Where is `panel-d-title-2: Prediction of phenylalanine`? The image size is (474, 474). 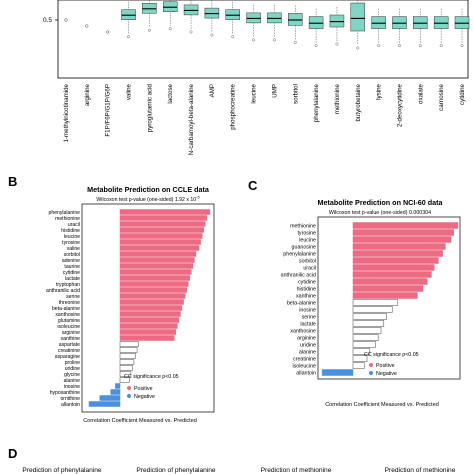
panel-d-title-2: Prediction of phenylalanine is located at coordinates (176, 470).